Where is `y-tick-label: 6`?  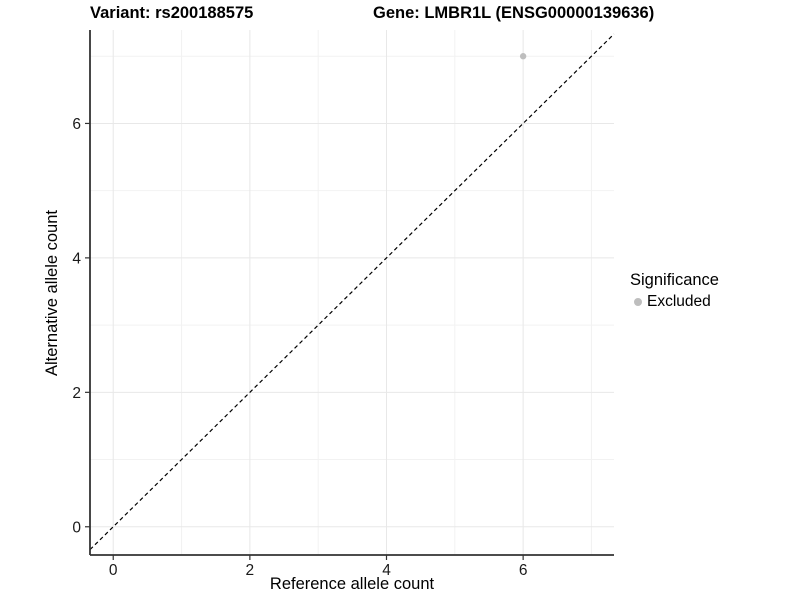 y-tick-label: 6 is located at coordinates (76, 124).